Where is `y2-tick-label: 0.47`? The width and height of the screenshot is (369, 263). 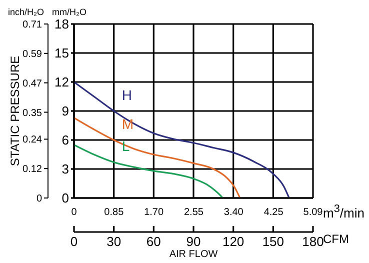
y2-tick-label: 0.47 is located at coordinates (32, 84).